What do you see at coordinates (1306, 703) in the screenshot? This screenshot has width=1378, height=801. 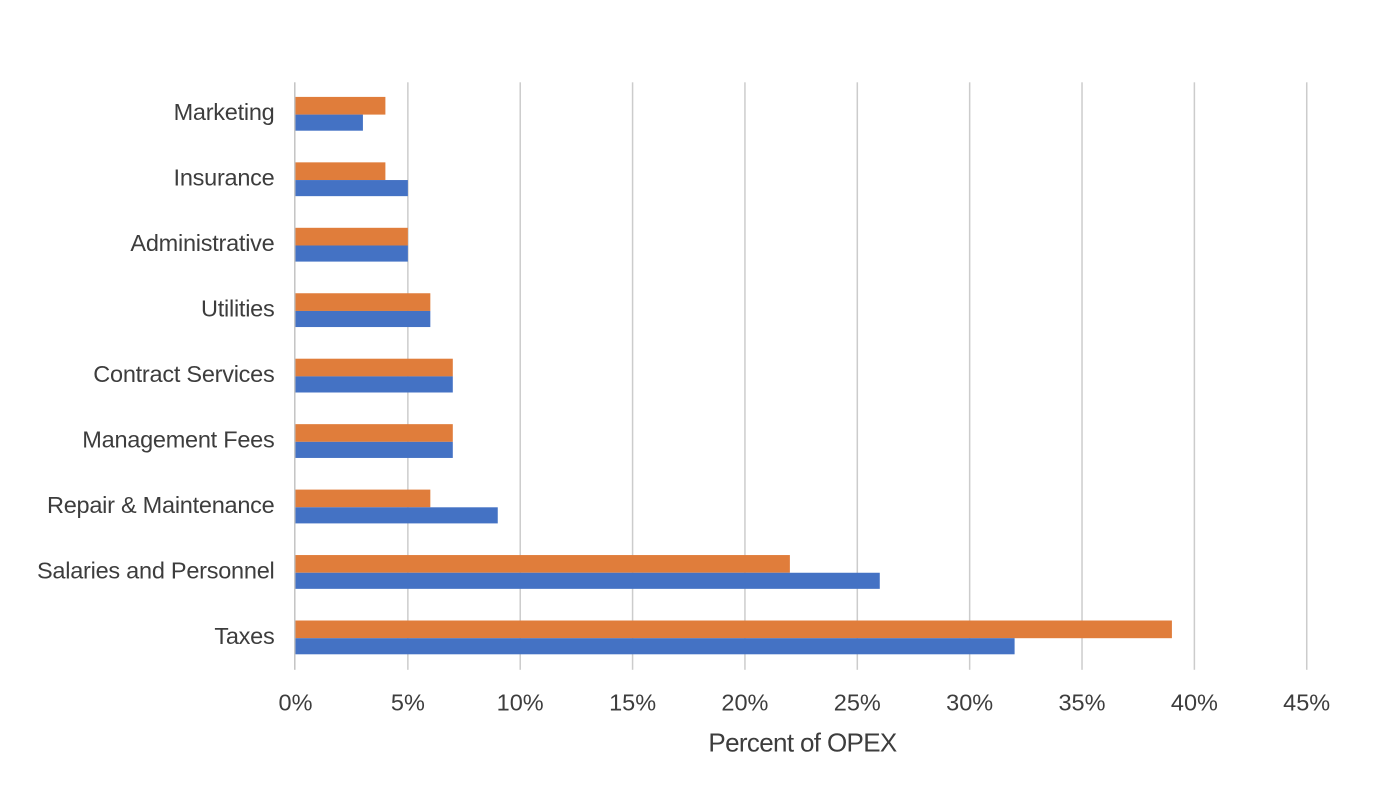 I see `svg-text: 45%` at bounding box center [1306, 703].